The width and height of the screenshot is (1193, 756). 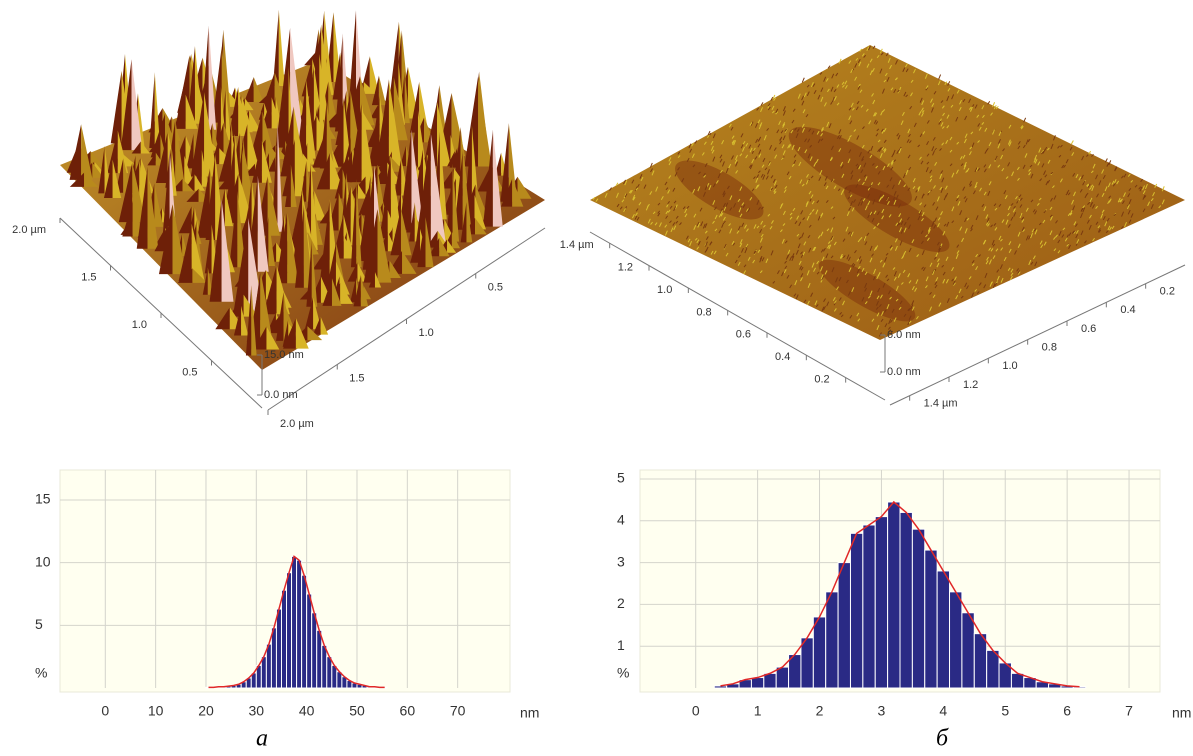 I want to click on x-tick-label: 10, so click(x=156, y=711).